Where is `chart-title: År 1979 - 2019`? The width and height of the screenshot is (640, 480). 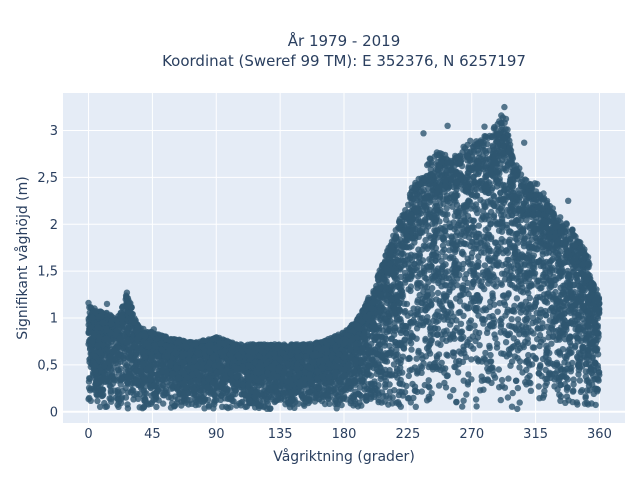
chart-title: År 1979 - 2019 is located at coordinates (344, 40).